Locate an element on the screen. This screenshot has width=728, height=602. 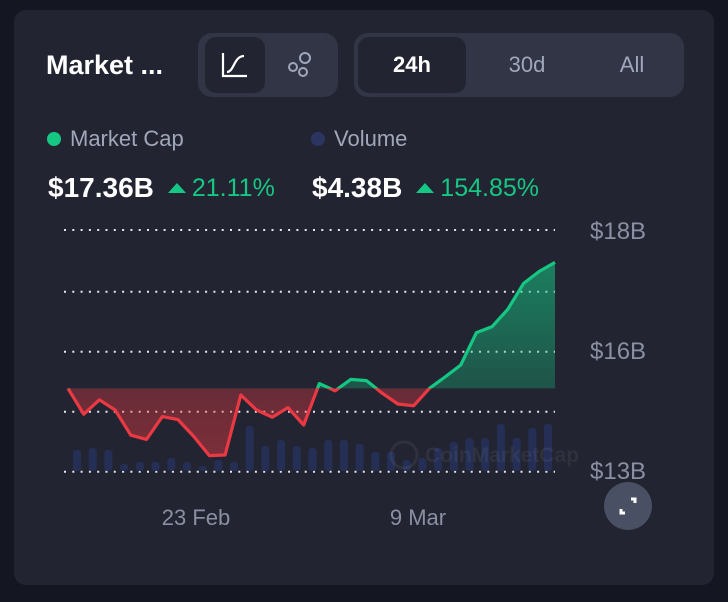
bubble-view-button is located at coordinates (301, 65).